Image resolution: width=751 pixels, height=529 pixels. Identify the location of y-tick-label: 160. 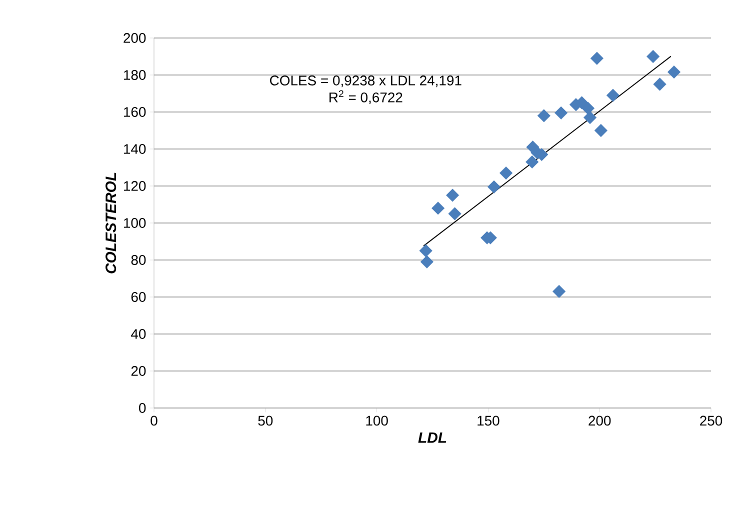
(135, 112).